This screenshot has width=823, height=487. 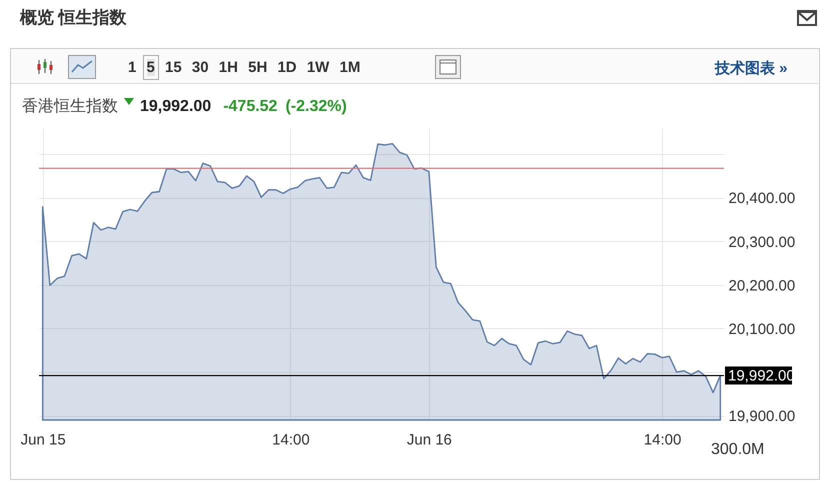 I want to click on x-tick-label: Jun 15, so click(x=43, y=440).